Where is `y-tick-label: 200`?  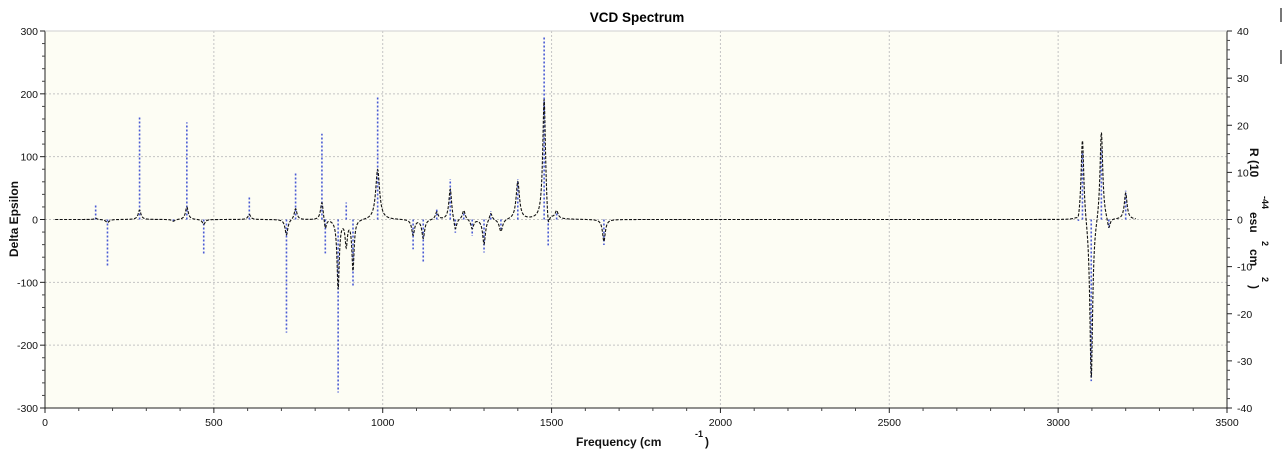 y-tick-label: 200 is located at coordinates (29, 95).